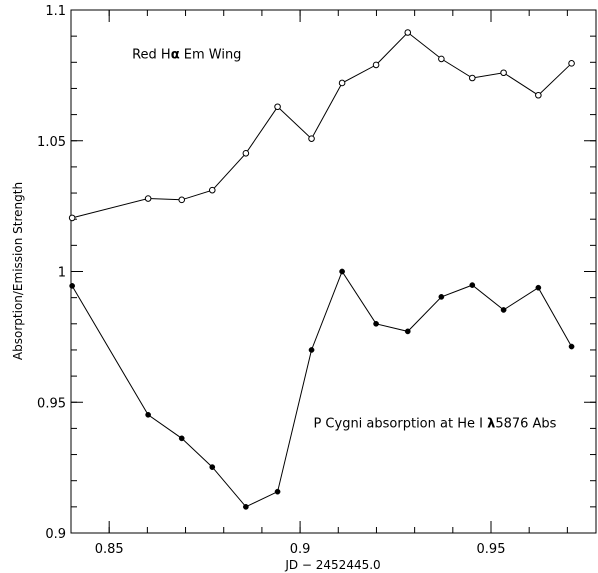 This screenshot has width=598, height=573. I want to click on annotation-part: Red H, so click(151, 54).